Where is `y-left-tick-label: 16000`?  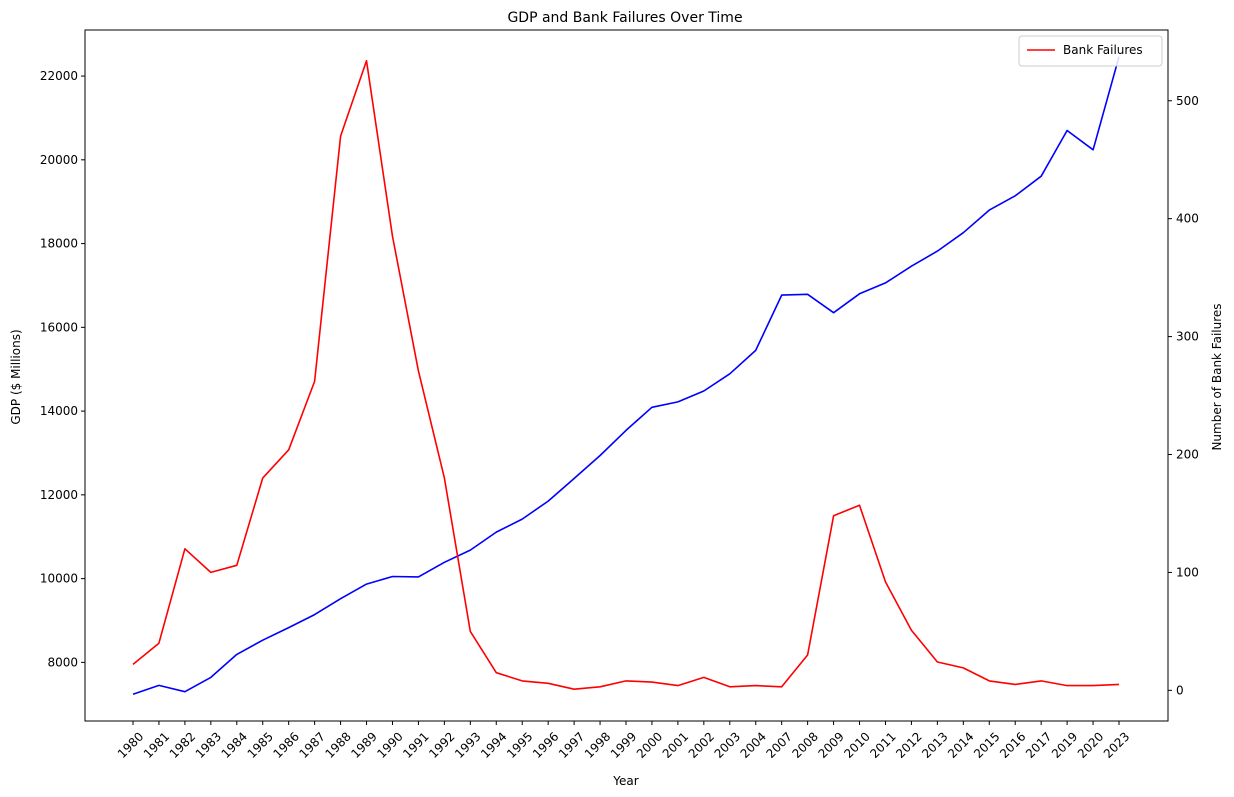 y-left-tick-label: 16000 is located at coordinates (59, 327).